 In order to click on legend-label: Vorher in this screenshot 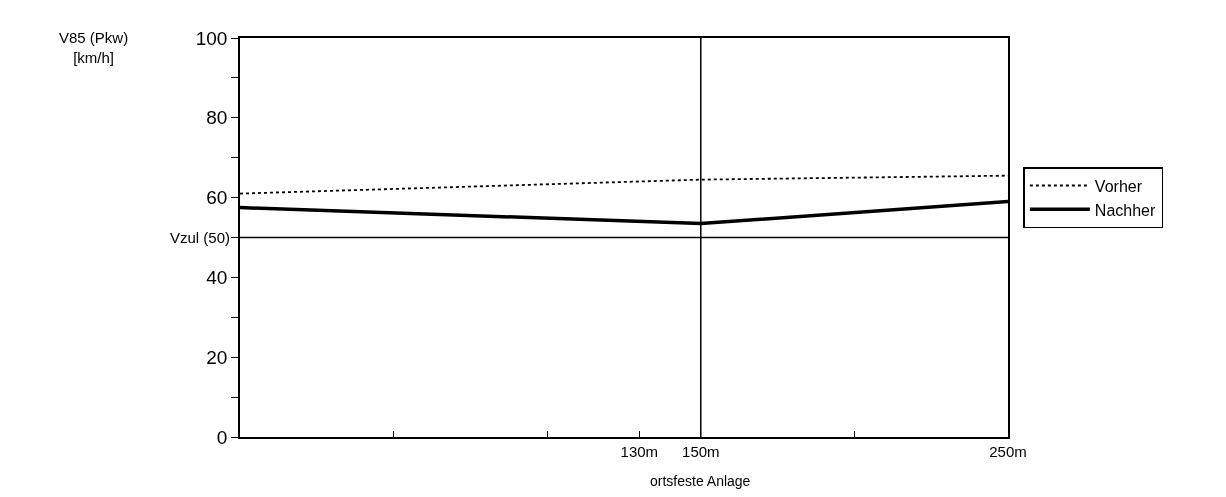, I will do `click(1118, 186)`.